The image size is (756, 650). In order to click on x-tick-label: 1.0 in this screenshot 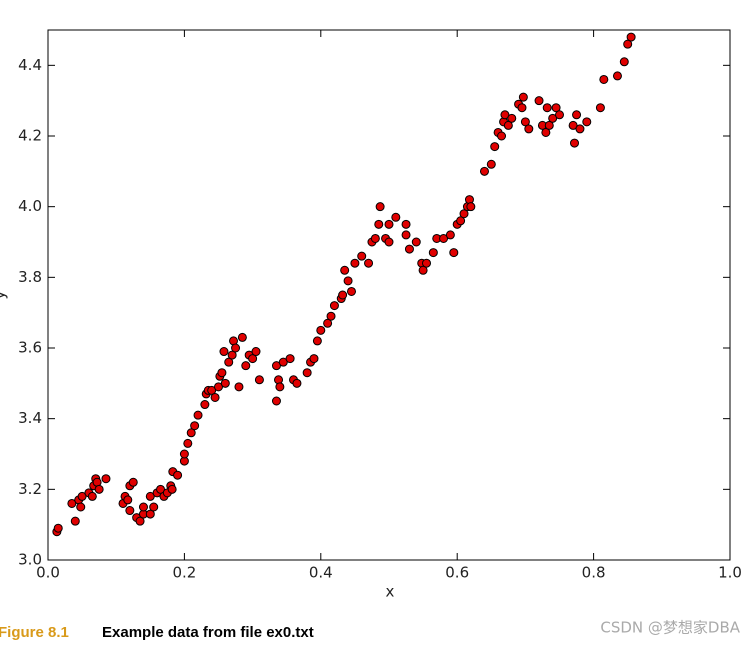, I will do `click(730, 573)`.